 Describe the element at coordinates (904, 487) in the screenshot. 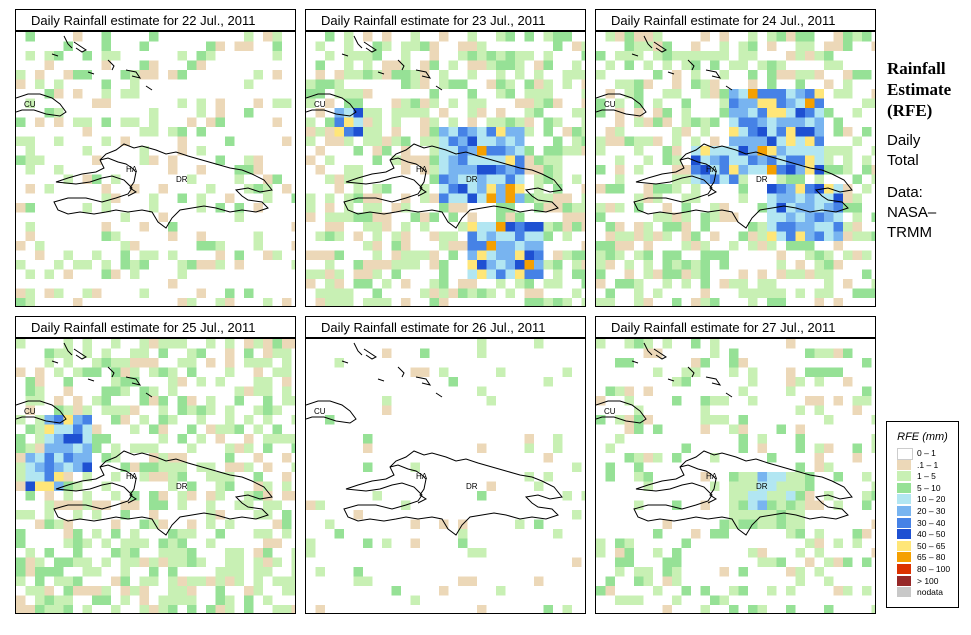

I see `legend-swatch` at that location.